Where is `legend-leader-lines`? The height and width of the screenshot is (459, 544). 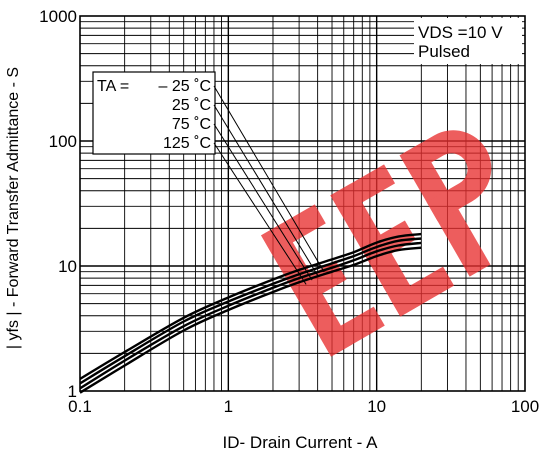 legend-leader-lines is located at coordinates (269, 185).